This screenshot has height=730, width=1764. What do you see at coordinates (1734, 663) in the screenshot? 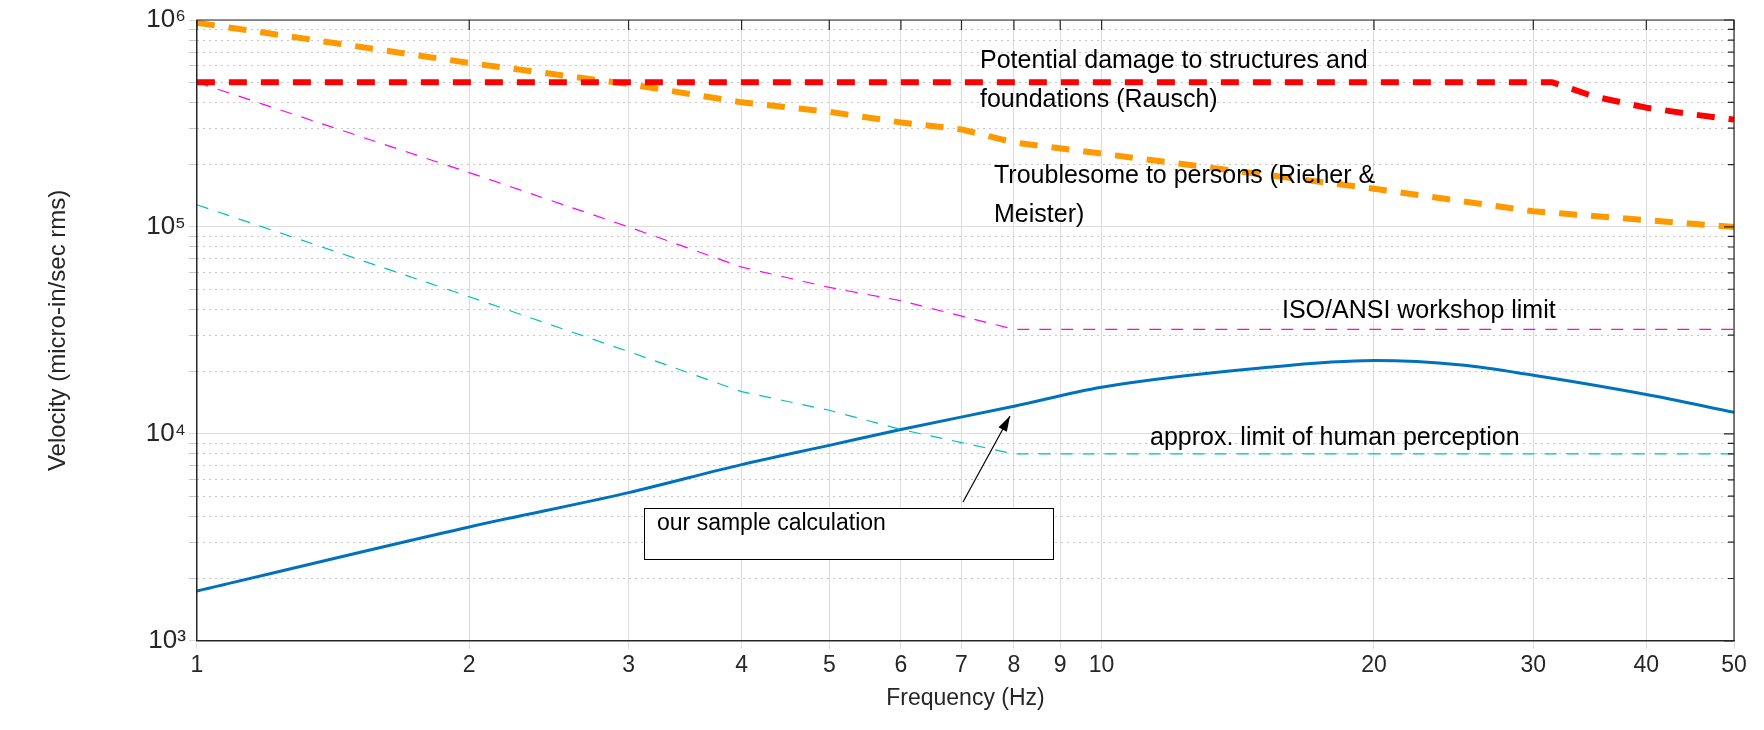
I see `x-tick-label: 50` at bounding box center [1734, 663].